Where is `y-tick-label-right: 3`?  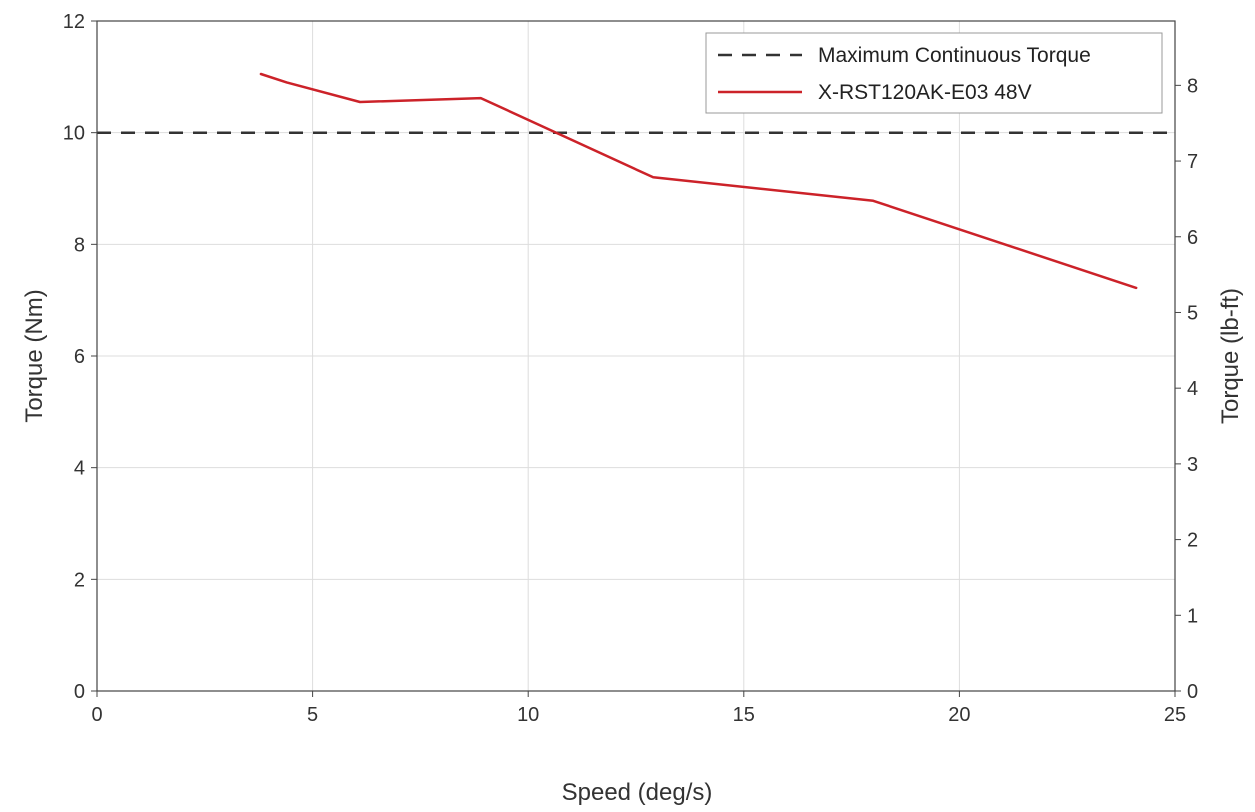 y-tick-label-right: 3 is located at coordinates (1192, 465).